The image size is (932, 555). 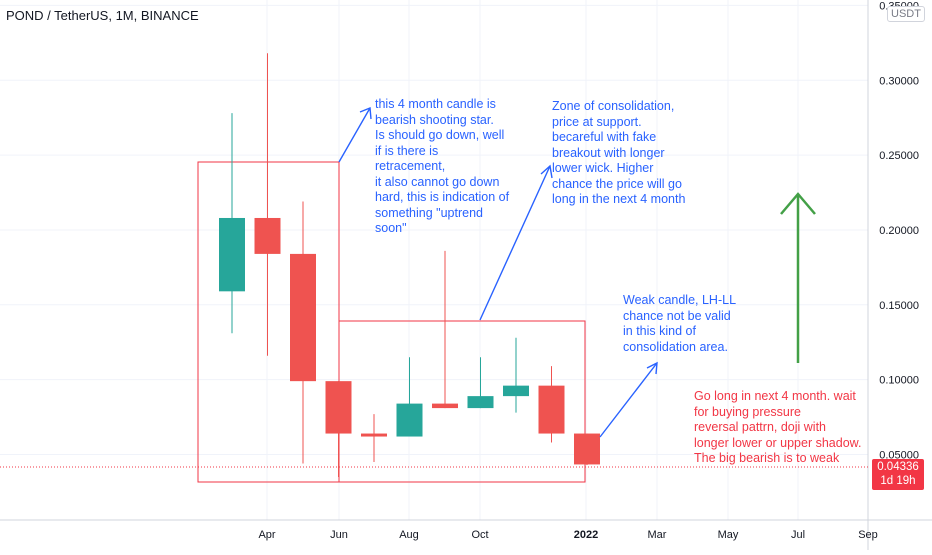 I want to click on countdown-value: 1d 19h, so click(x=898, y=481).